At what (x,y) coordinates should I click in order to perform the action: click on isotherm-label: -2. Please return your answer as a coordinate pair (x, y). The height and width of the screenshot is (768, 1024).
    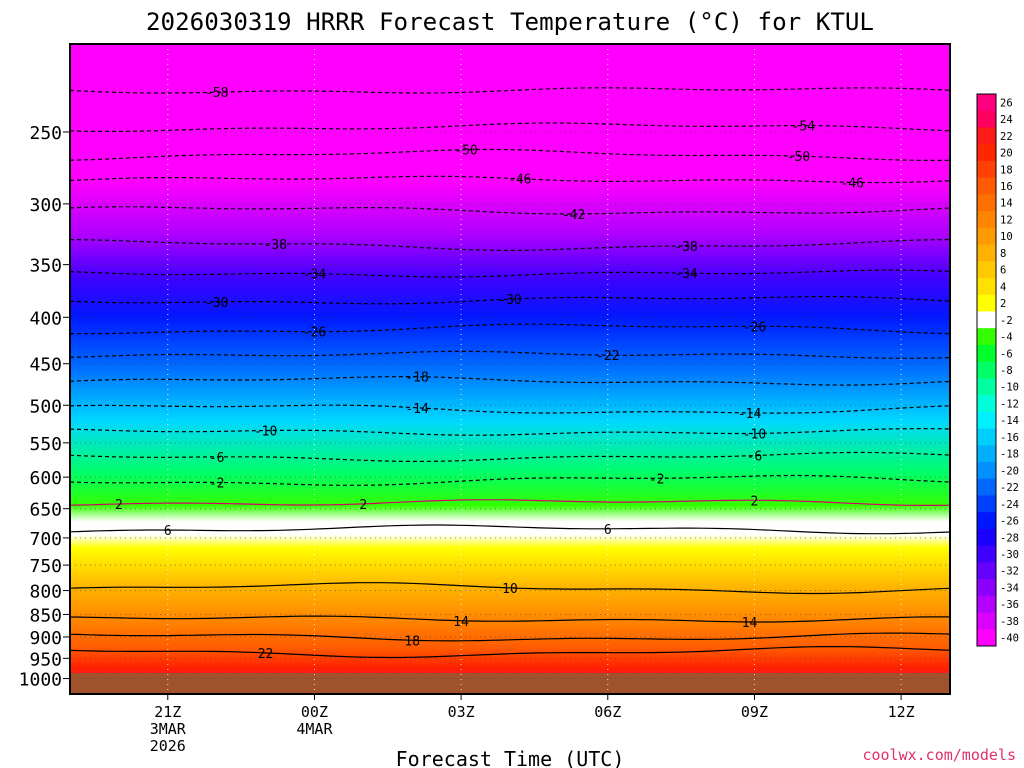
    Looking at the image, I should click on (217, 483).